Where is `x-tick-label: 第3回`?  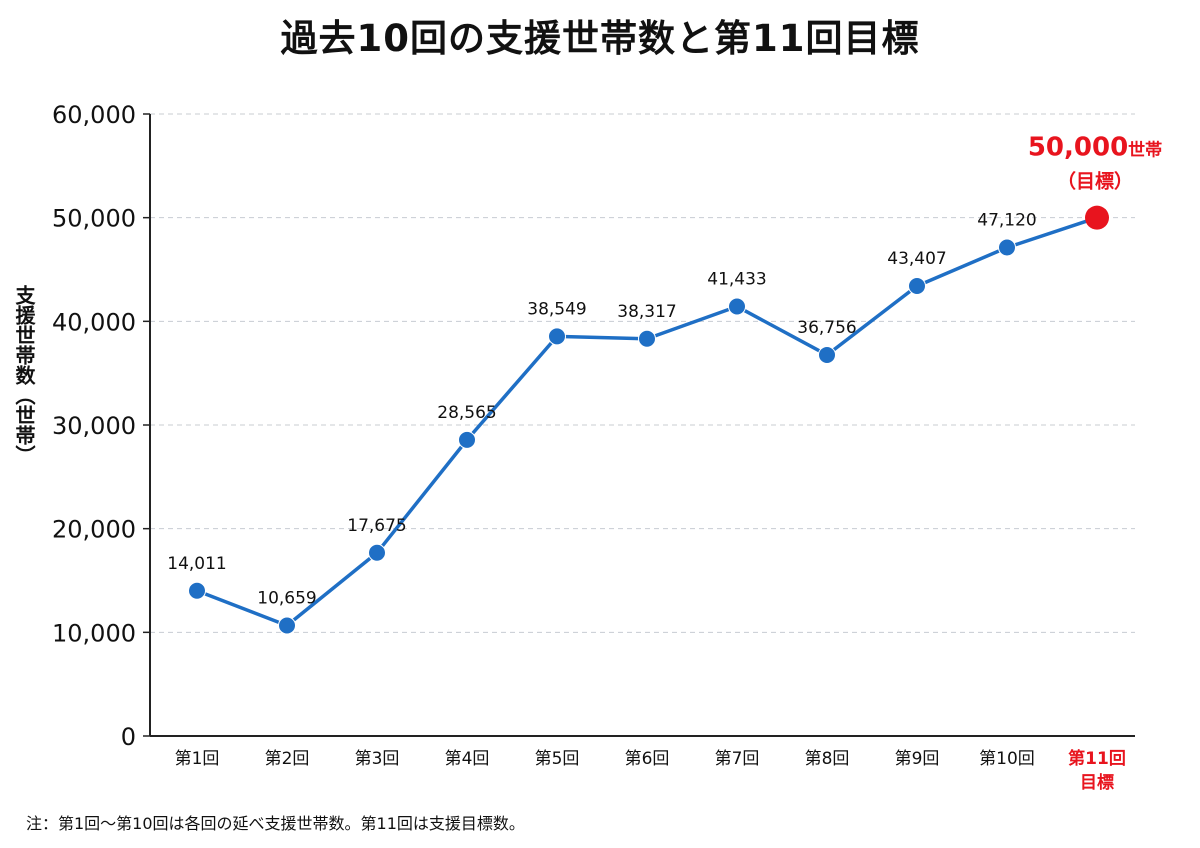 x-tick-label: 第3回 is located at coordinates (377, 759).